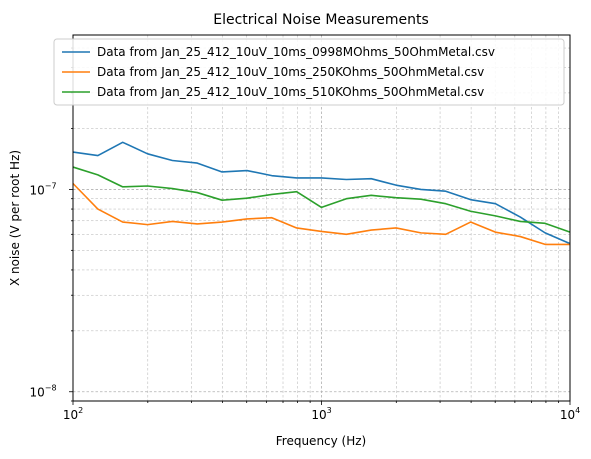 The width and height of the screenshot is (591, 459). What do you see at coordinates (321, 414) in the screenshot?
I see `x-tick-label: 10³` at bounding box center [321, 414].